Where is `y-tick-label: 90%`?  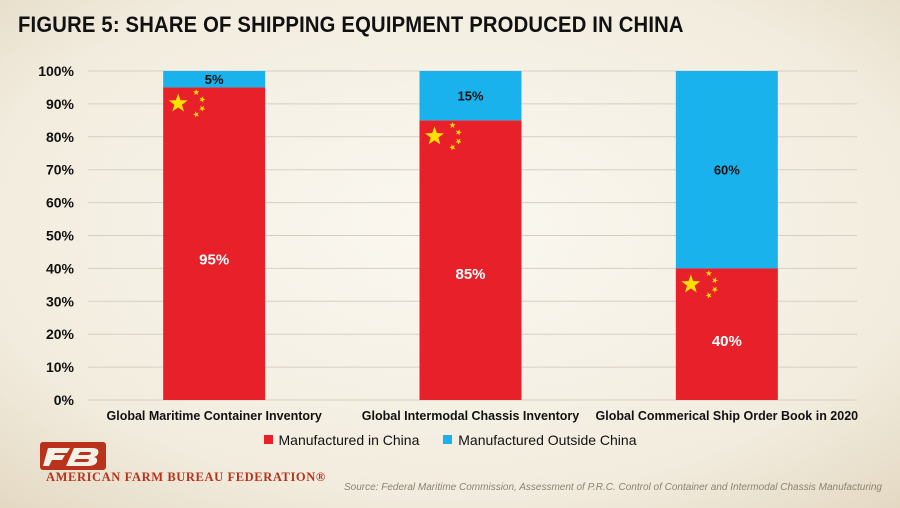 y-tick-label: 90% is located at coordinates (60, 104).